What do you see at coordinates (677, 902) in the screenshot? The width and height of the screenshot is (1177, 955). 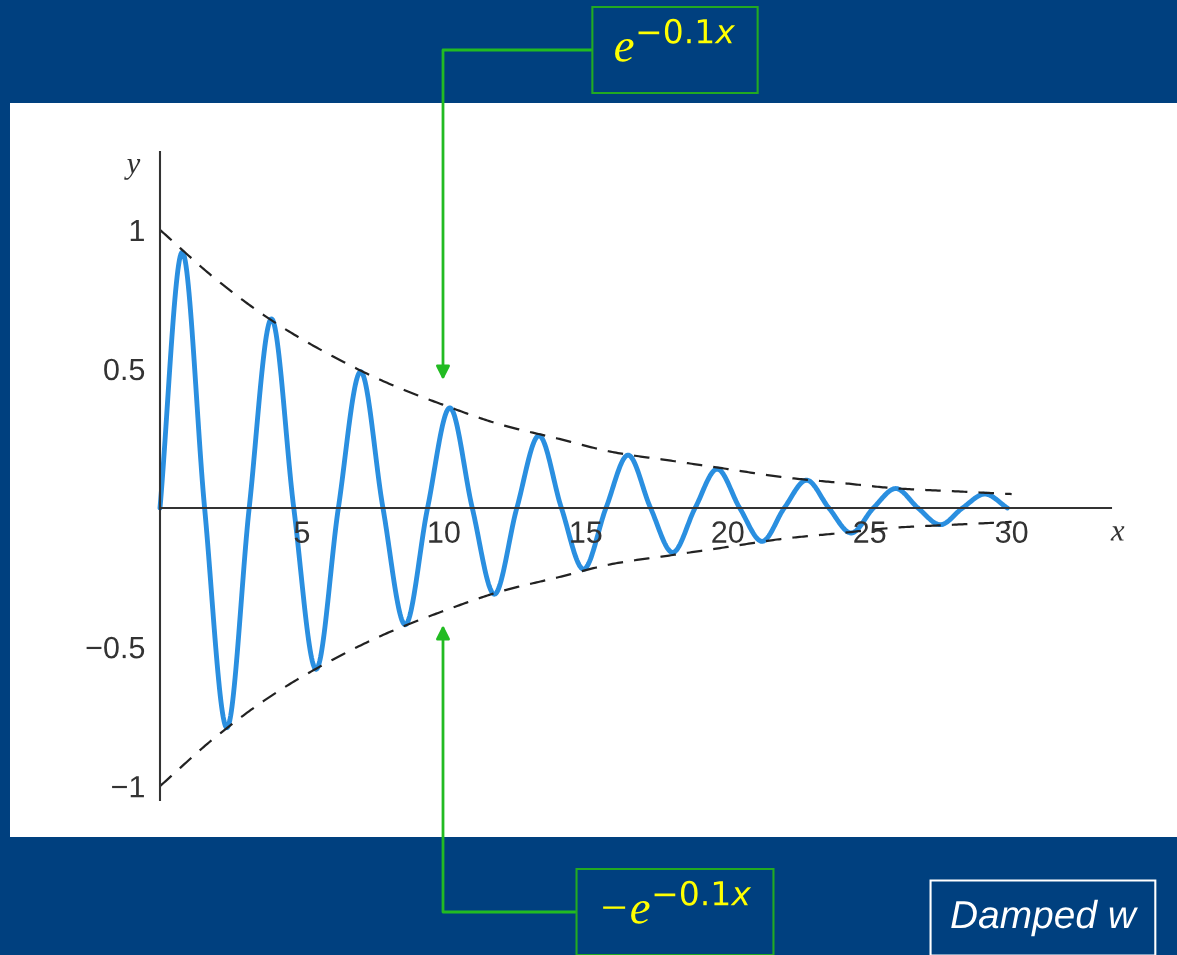 I see `text: −e$^{−0.1x}$` at bounding box center [677, 902].